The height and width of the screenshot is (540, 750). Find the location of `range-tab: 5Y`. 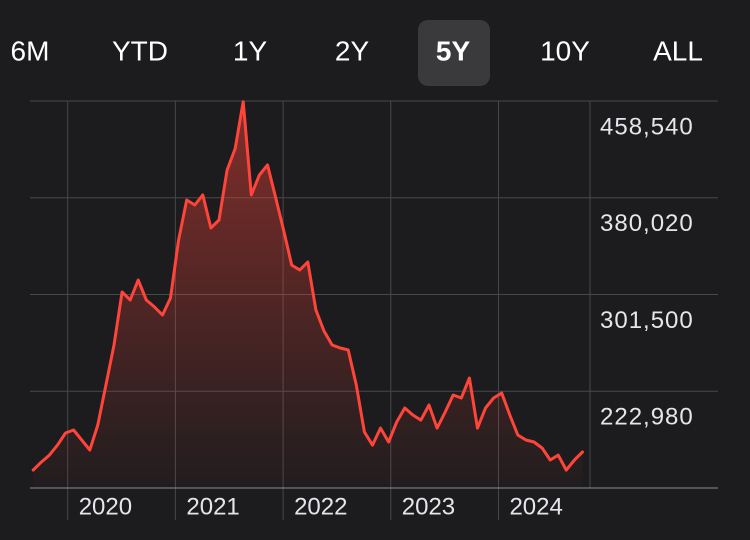

range-tab: 5Y is located at coordinates (453, 50).